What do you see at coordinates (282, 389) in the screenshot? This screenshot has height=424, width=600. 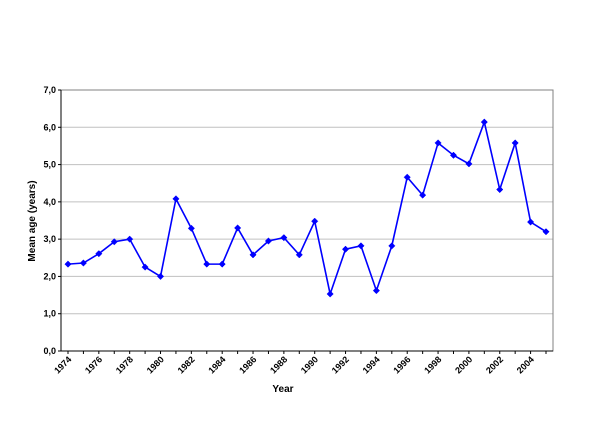 I see `x-axis-title: Year` at bounding box center [282, 389].